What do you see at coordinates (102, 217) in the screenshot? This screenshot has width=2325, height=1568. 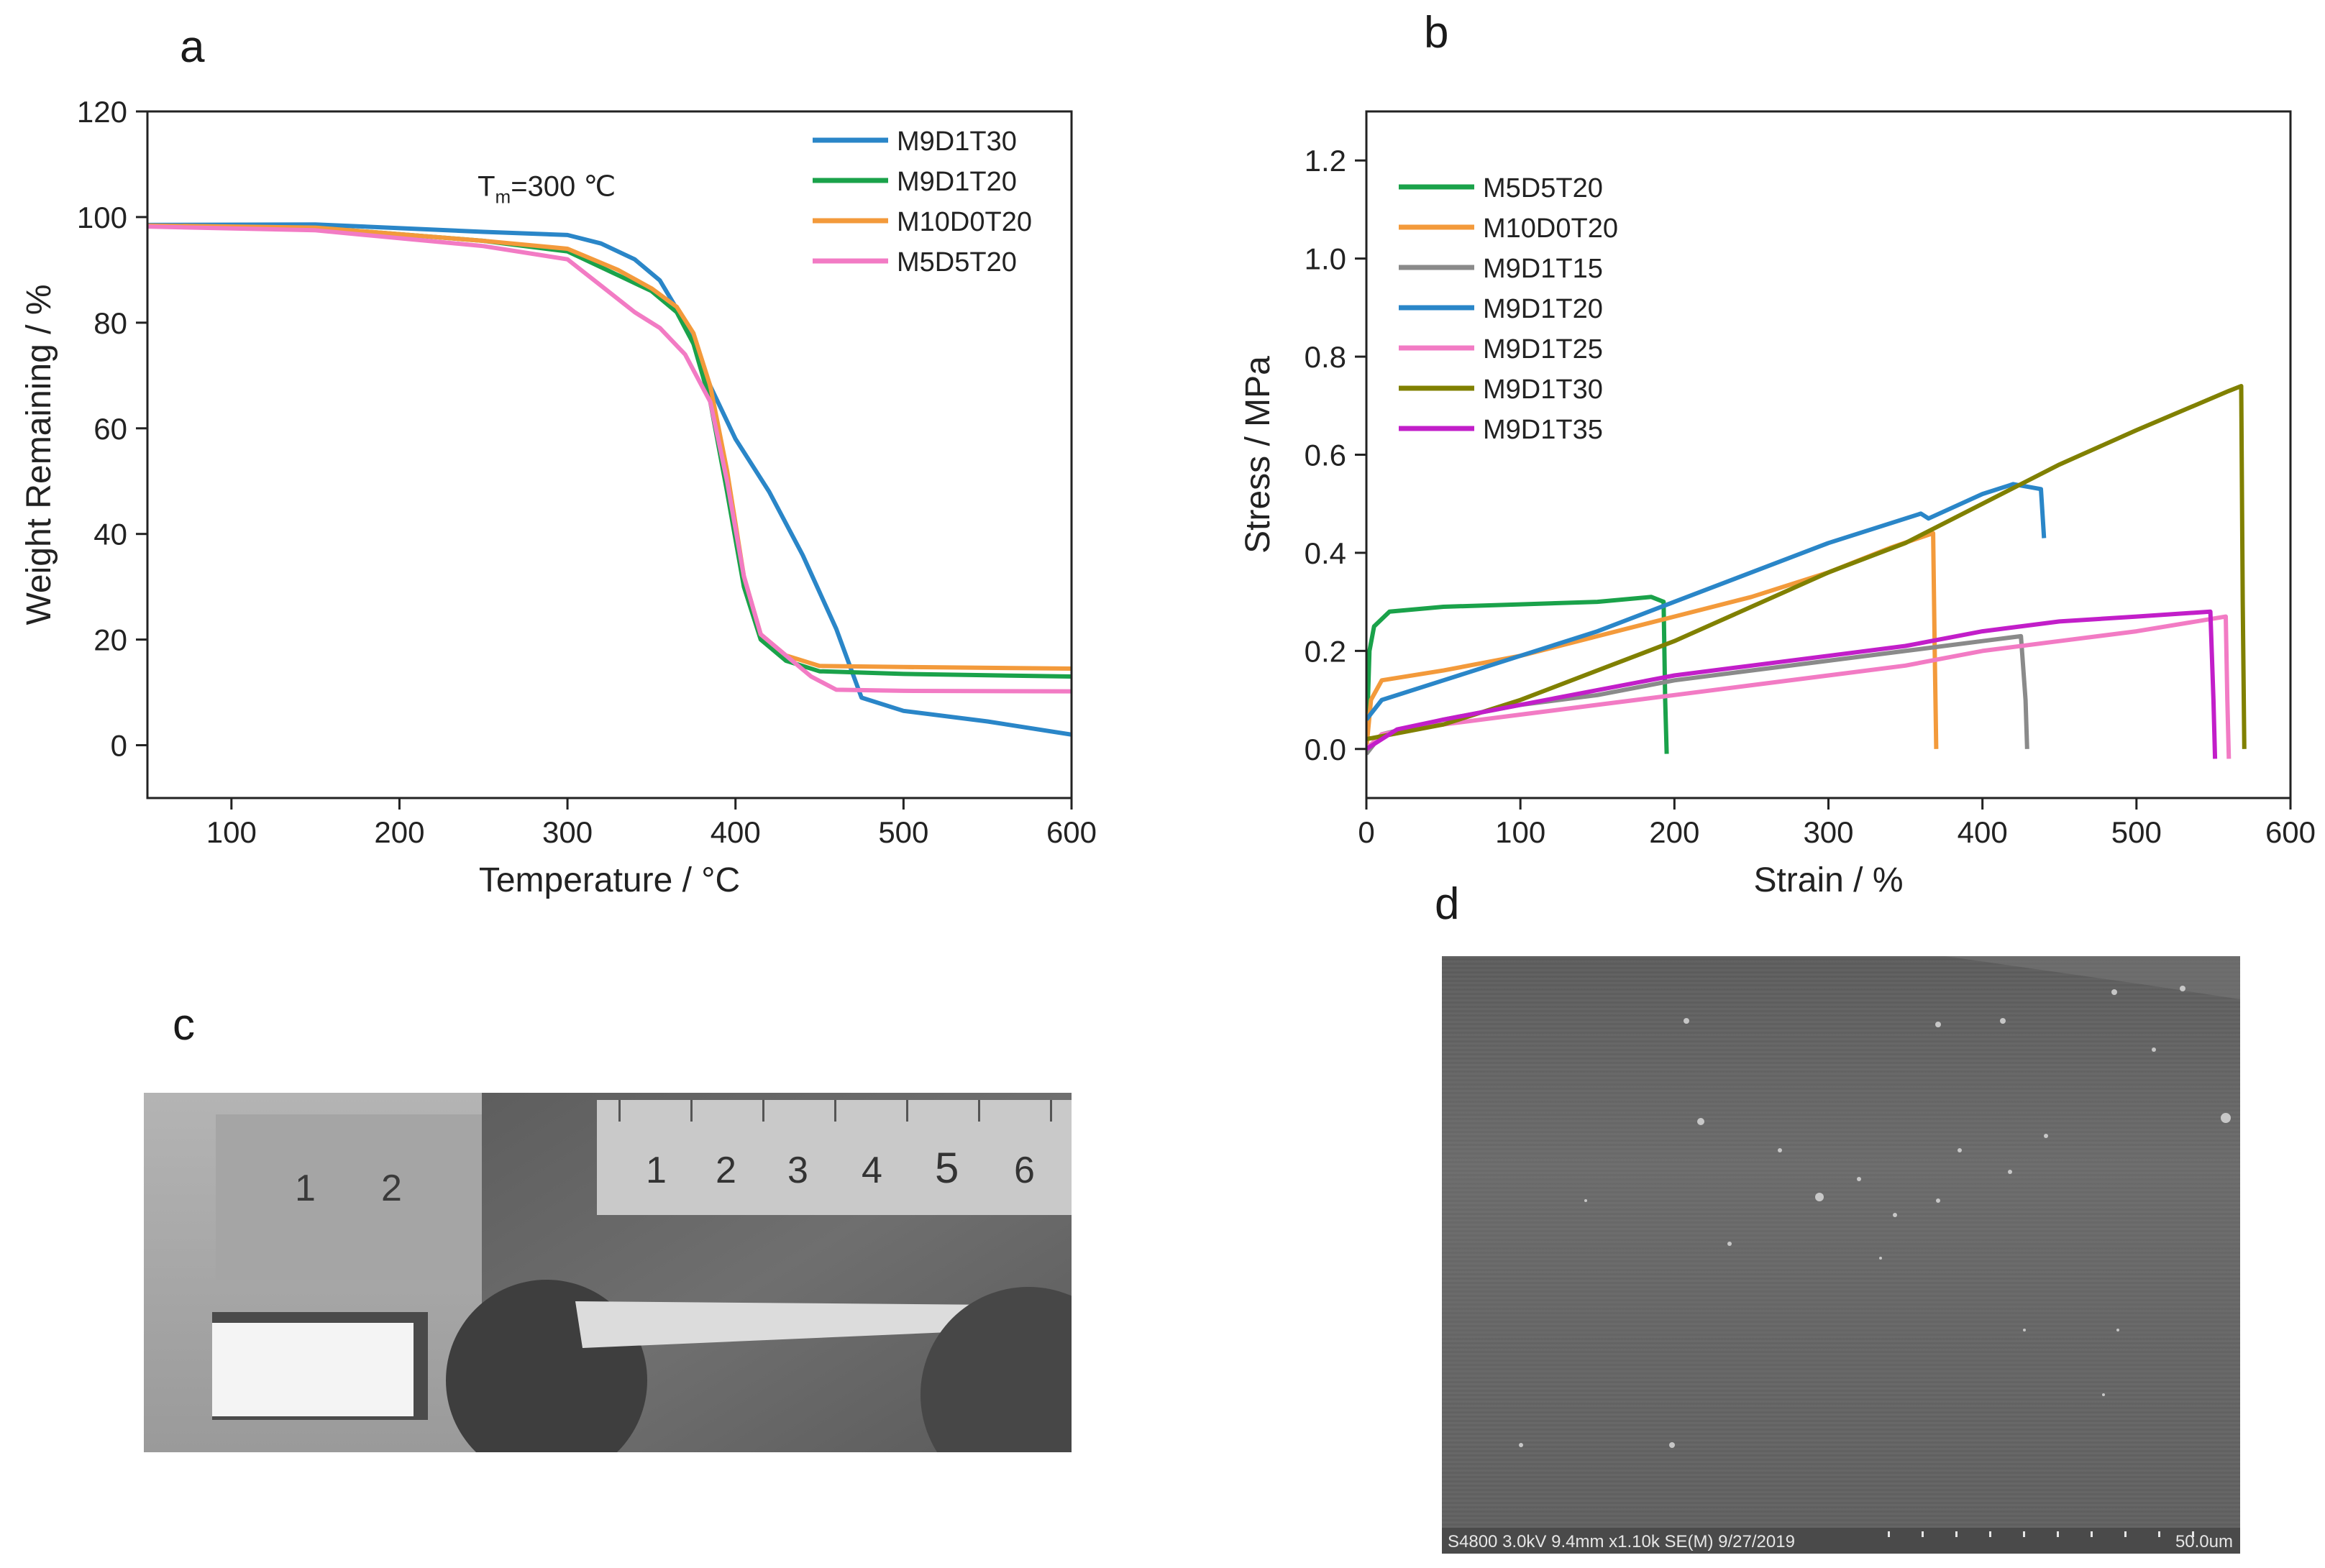 I see `y-tick-label: 100` at bounding box center [102, 217].